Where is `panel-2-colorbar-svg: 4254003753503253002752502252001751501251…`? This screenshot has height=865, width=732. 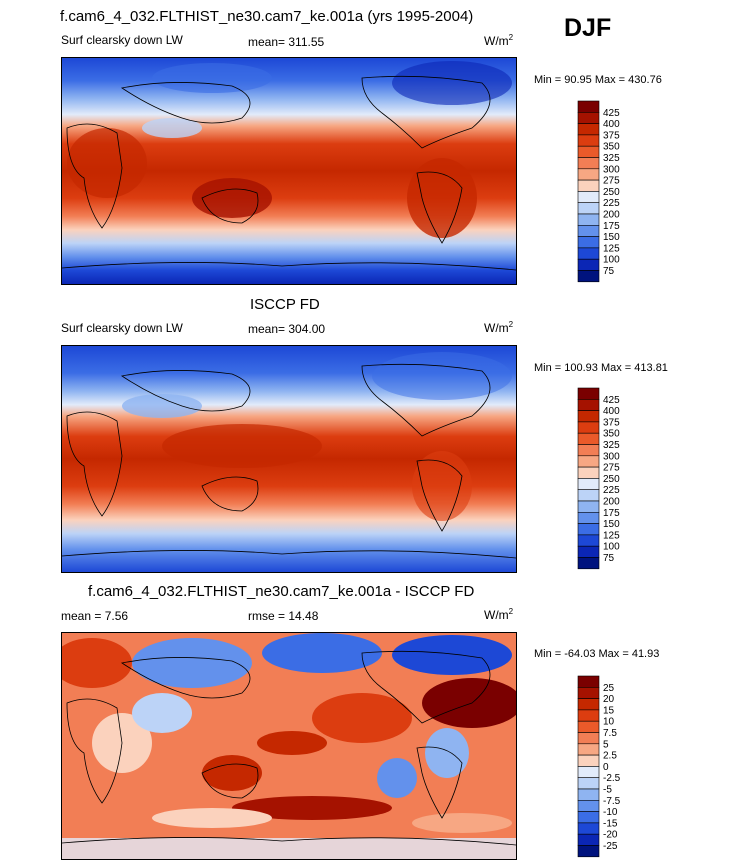 panel-2-colorbar-svg: 4254003753503253002752502252001751501251… is located at coordinates (598, 478).